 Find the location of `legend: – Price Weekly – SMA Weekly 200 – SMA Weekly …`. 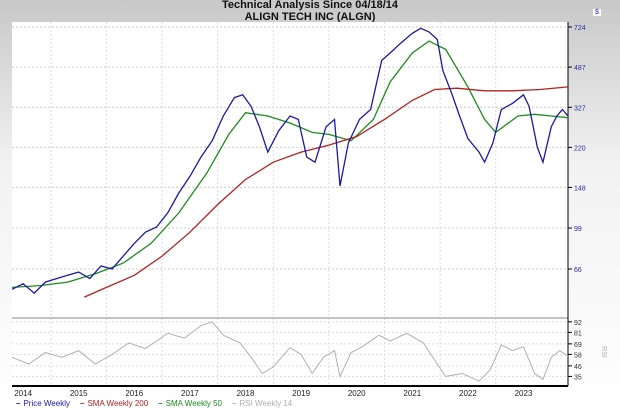

legend: – Price Weekly – SMA Weekly 200 – SMA Weekly … is located at coordinates (154, 403).